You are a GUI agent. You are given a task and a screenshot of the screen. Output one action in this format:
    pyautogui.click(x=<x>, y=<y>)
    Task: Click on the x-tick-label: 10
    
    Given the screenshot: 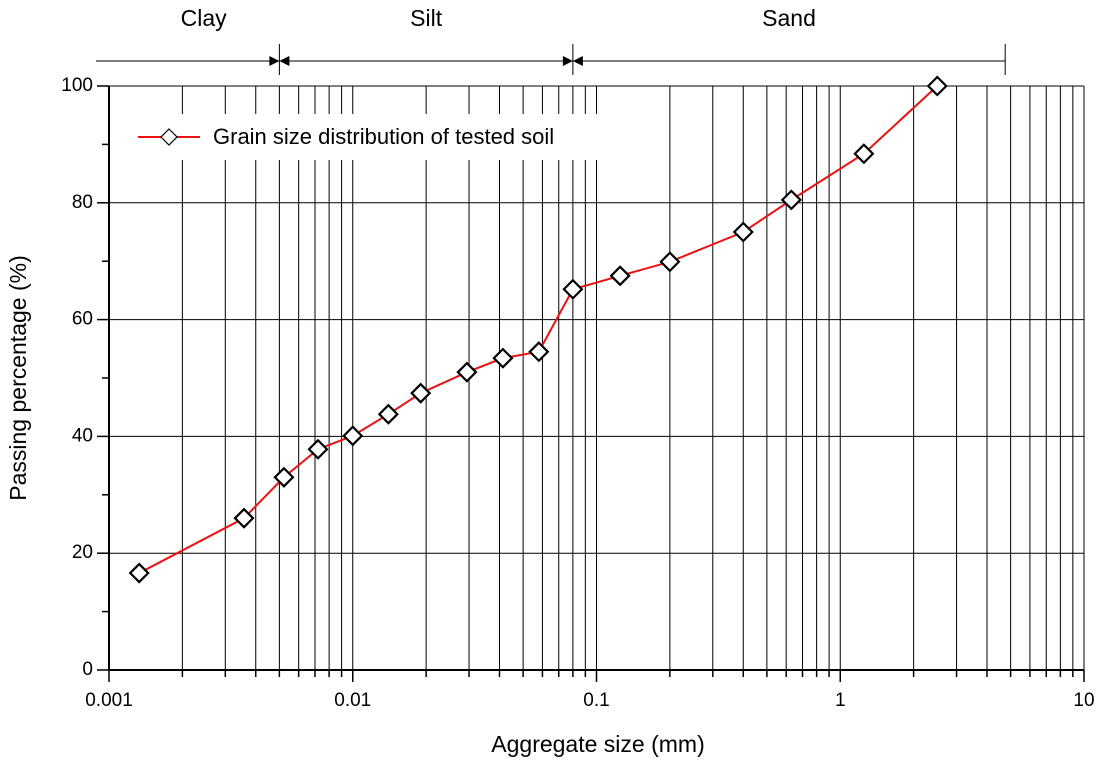 What is the action you would take?
    pyautogui.click(x=1083, y=700)
    